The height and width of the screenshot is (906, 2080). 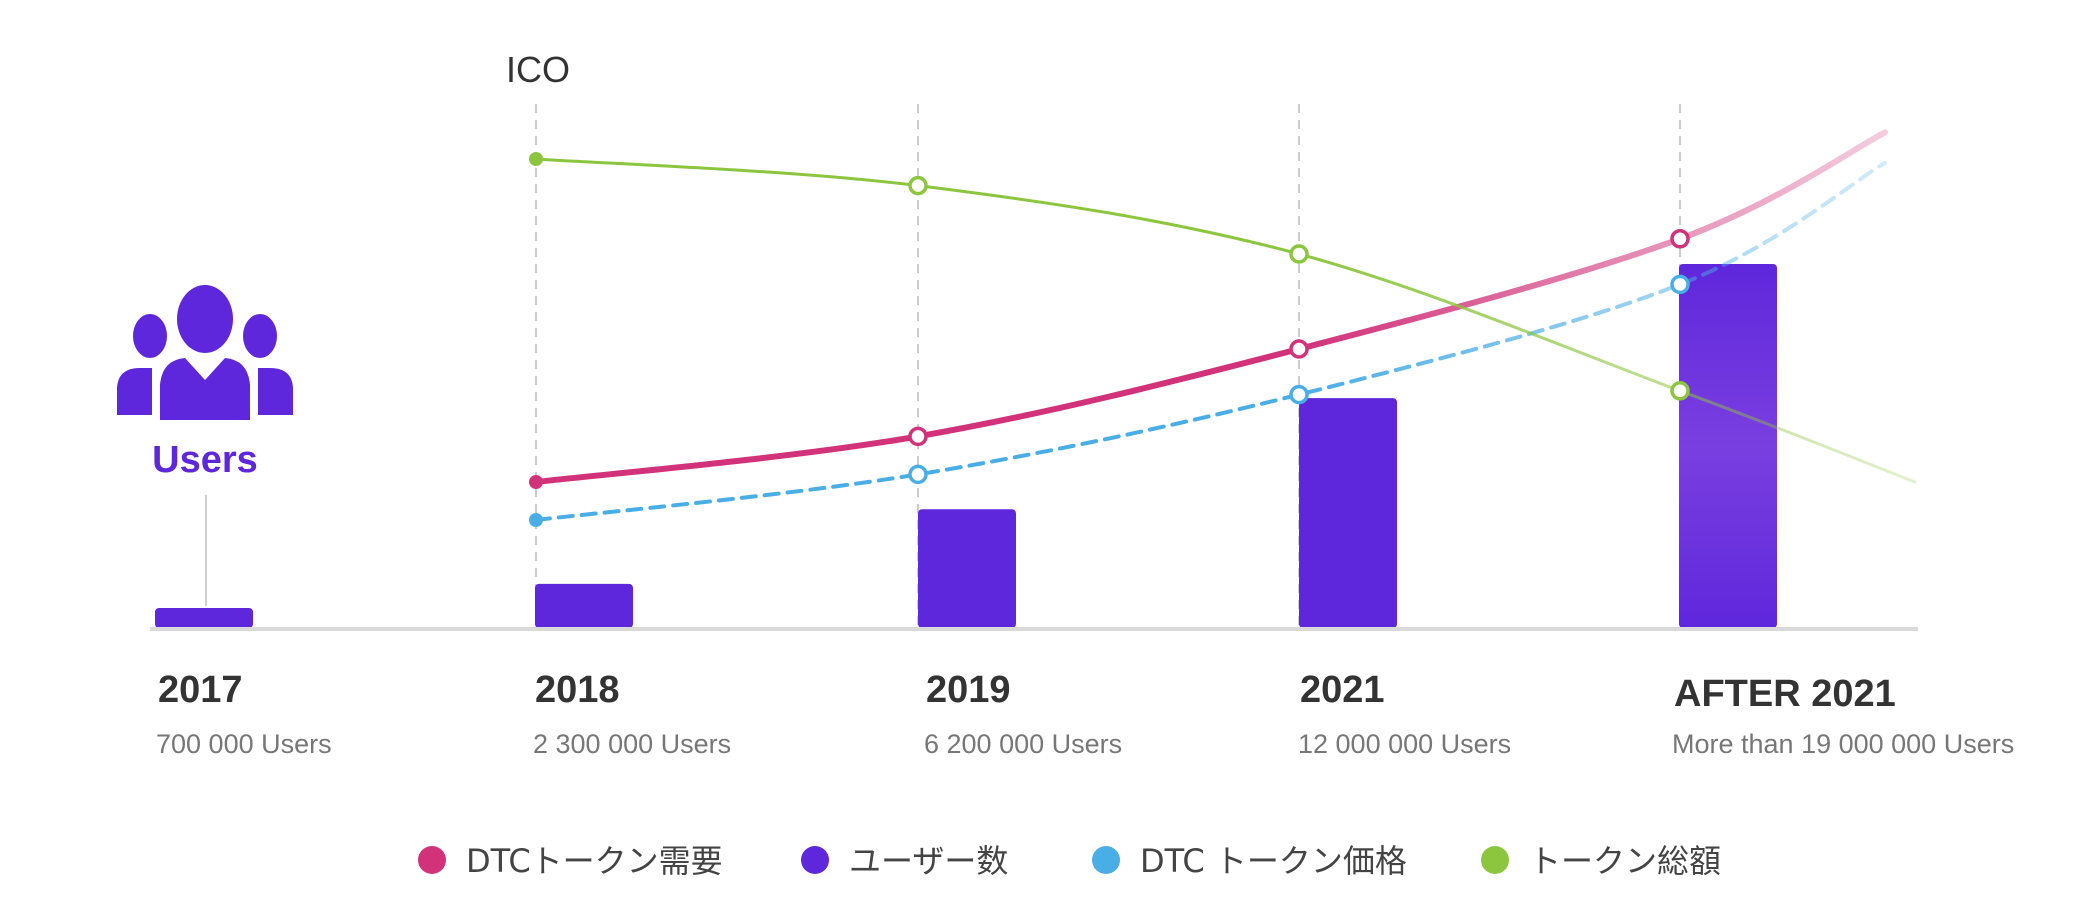 I want to click on category-sublabel: 6 200 000 Users, so click(x=1023, y=744).